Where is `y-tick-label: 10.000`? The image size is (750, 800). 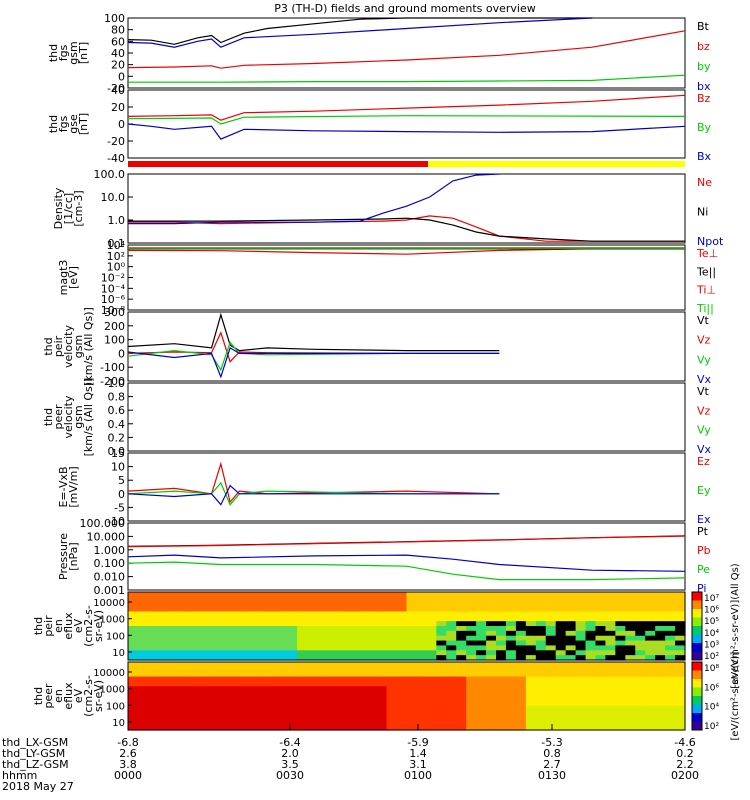 y-tick-label: 10.000 is located at coordinates (106, 536).